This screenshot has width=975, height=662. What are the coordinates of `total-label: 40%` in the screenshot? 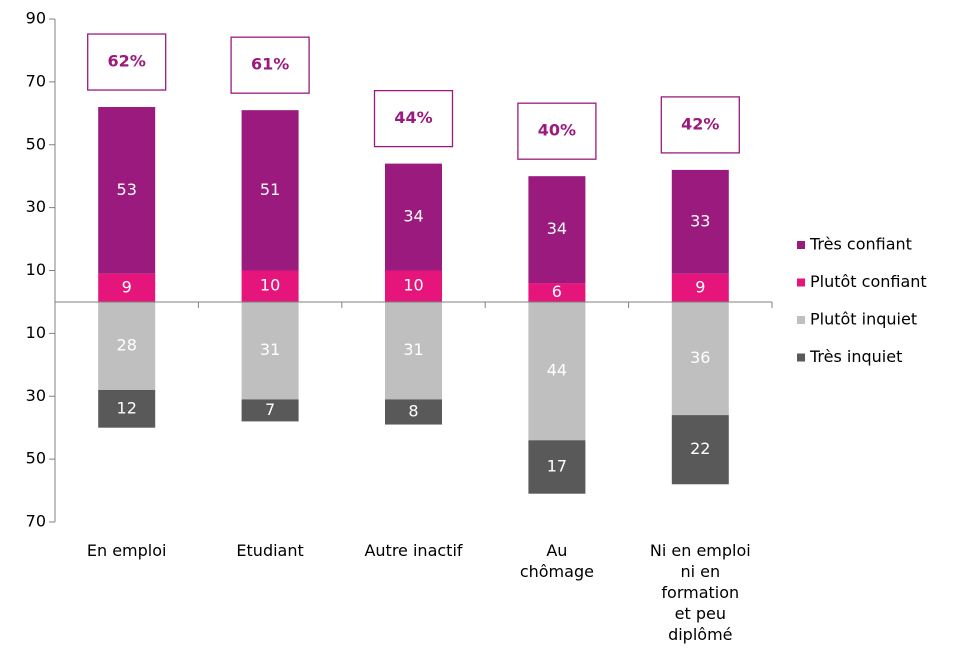 It's located at (557, 130).